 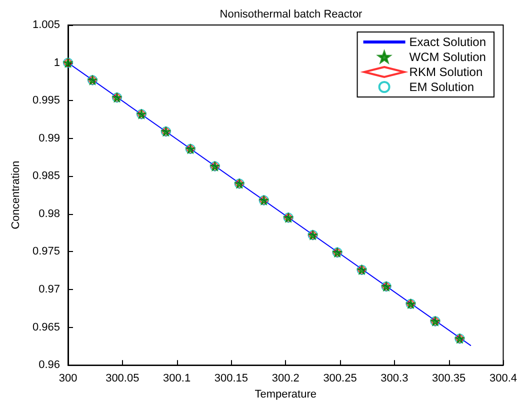 I want to click on legend-label: WCM Solution, so click(x=447, y=57).